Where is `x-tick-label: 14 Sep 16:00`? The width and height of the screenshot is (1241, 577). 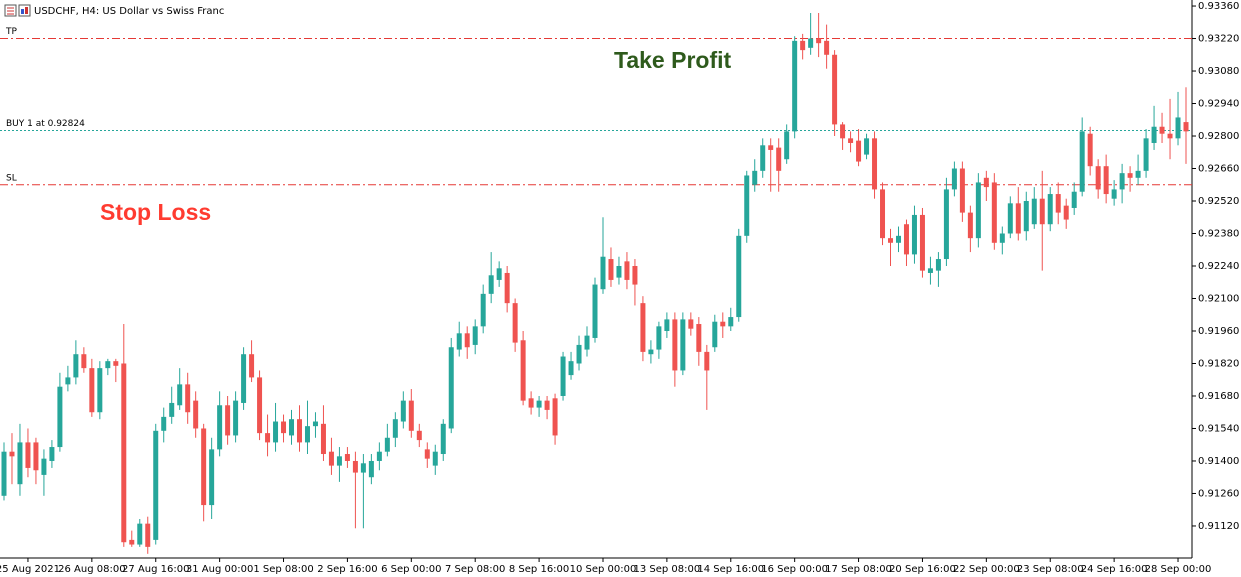 x-tick-label: 14 Sep 16:00 is located at coordinates (730, 569).